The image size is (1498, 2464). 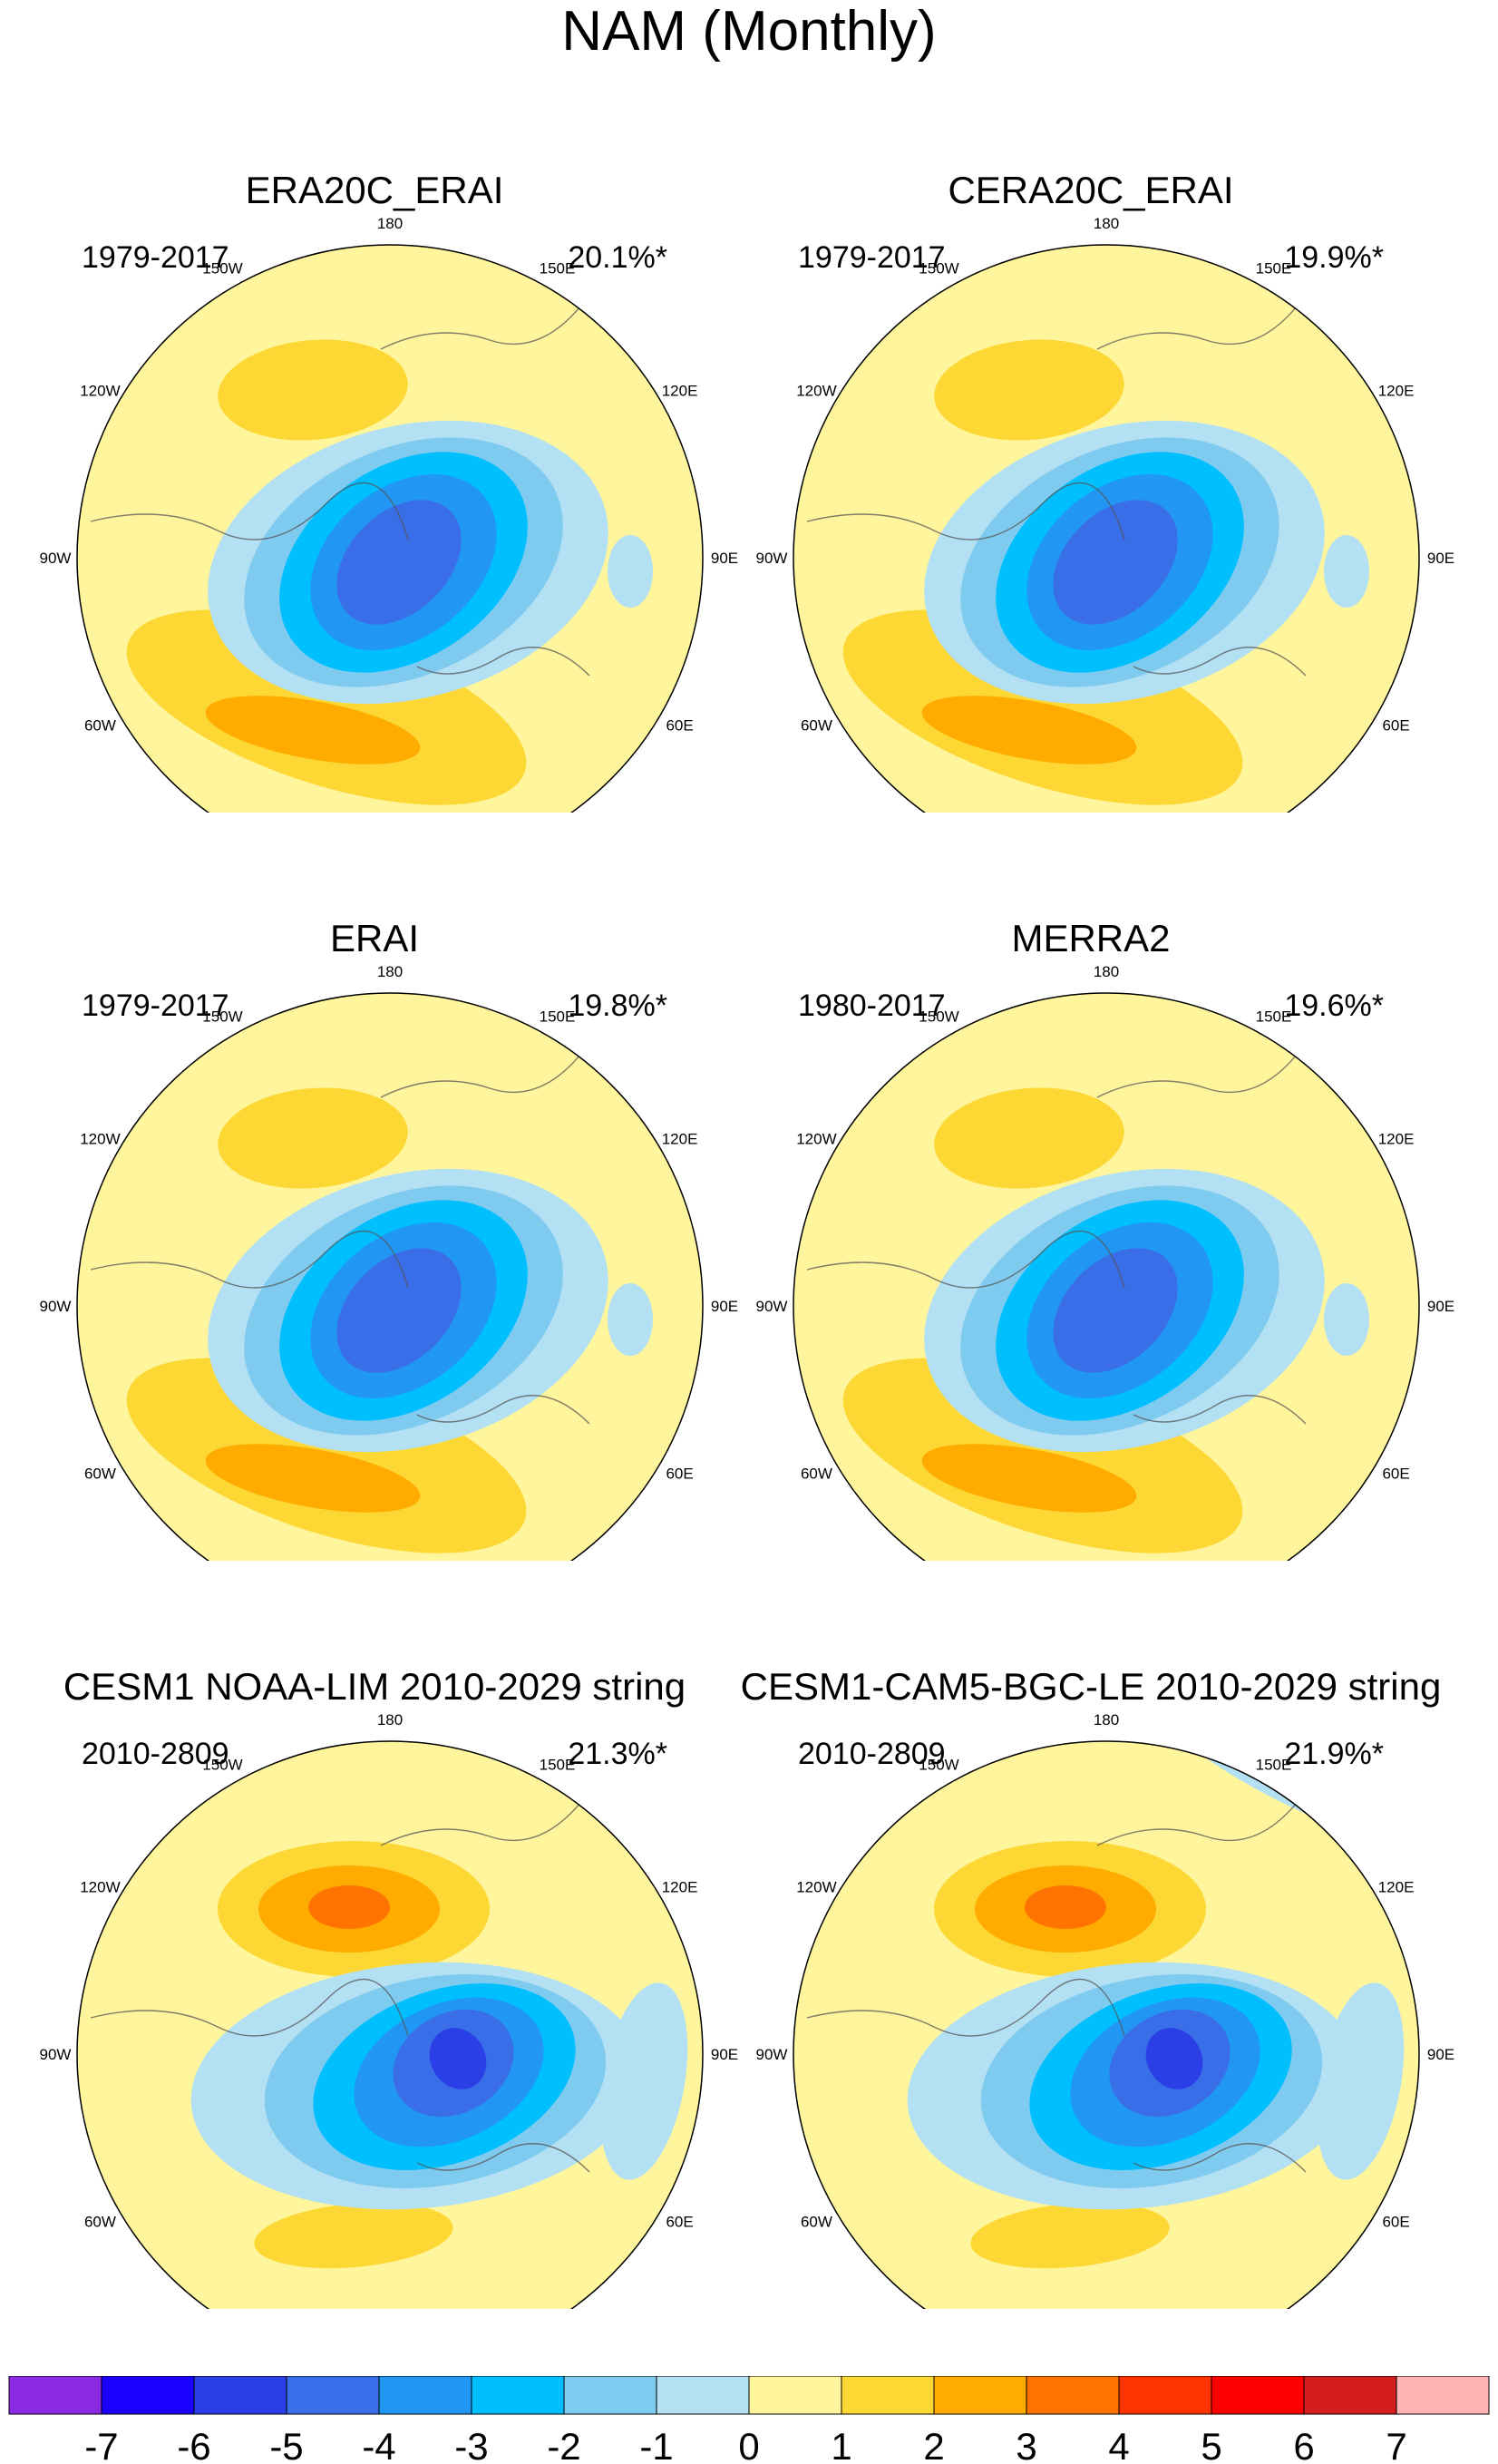 What do you see at coordinates (748, 2444) in the screenshot?
I see `colorbar-tick-label: 0` at bounding box center [748, 2444].